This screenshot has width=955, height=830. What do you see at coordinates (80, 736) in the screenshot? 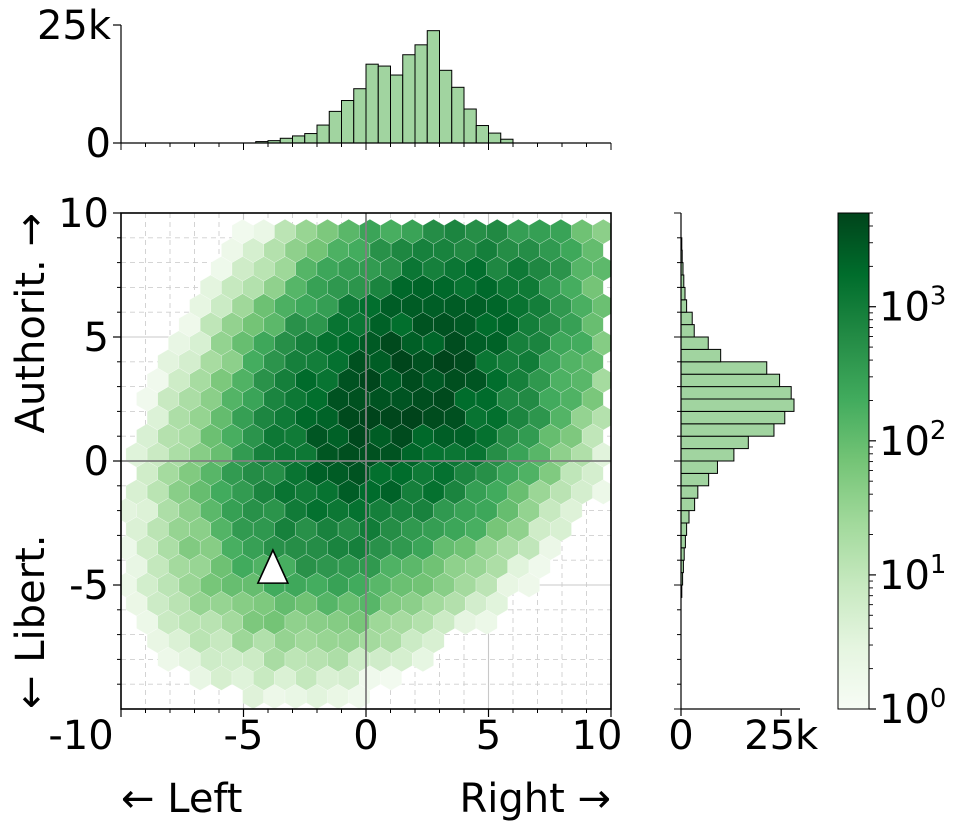
I see `x-tick-label: -10` at bounding box center [80, 736].